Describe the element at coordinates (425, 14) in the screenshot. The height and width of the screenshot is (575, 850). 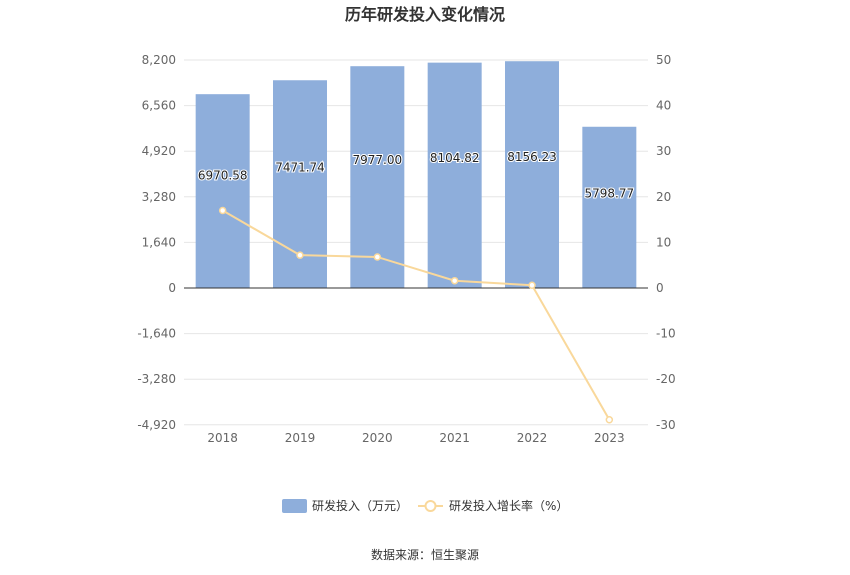
I see `chart-title: 历年研发投入变化情况` at that location.